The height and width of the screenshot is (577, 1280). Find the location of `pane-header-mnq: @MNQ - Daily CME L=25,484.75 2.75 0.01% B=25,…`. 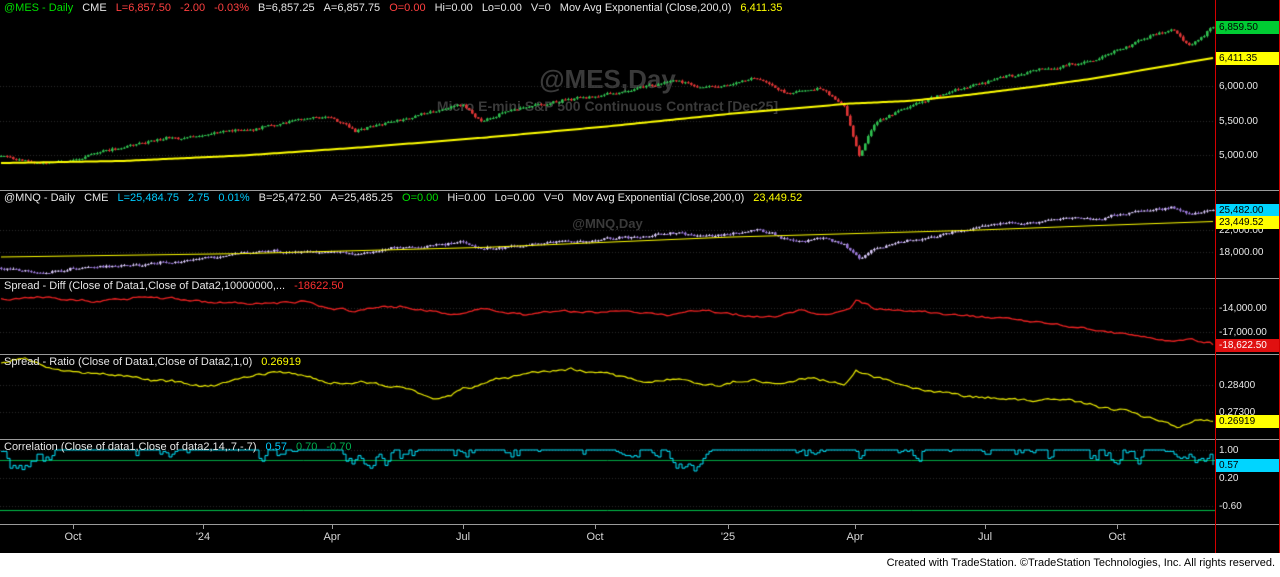

pane-header-mnq: @MNQ - Daily CME L=25,484.75 2.75 0.01% B=25,… is located at coordinates (407, 198).